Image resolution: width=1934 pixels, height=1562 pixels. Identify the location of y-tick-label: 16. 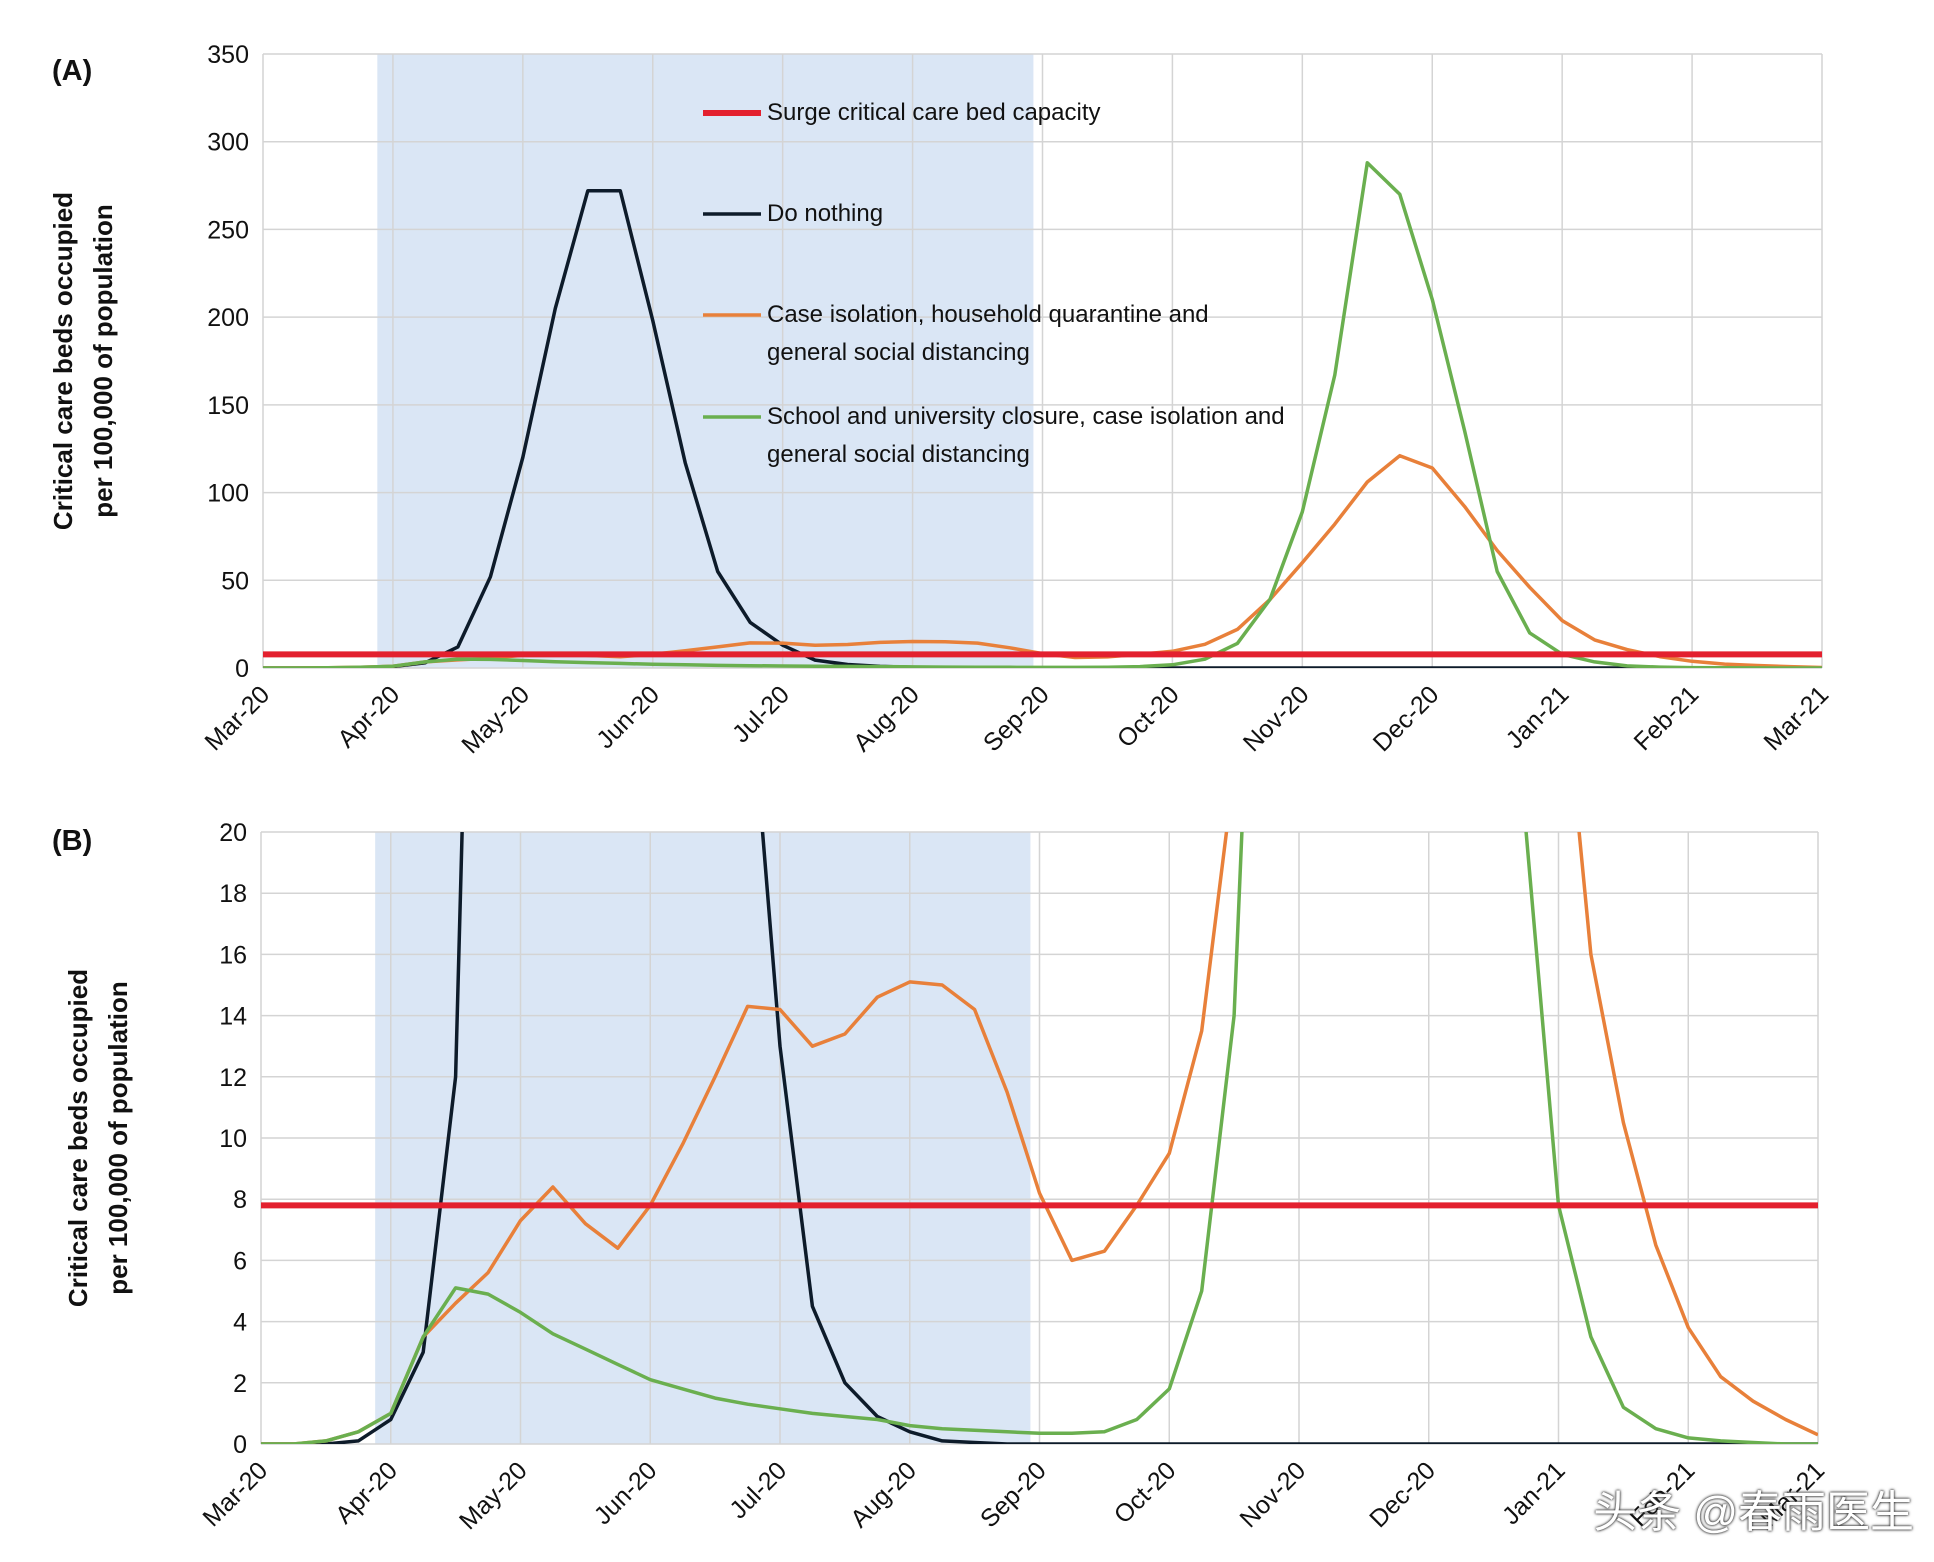
(233, 955).